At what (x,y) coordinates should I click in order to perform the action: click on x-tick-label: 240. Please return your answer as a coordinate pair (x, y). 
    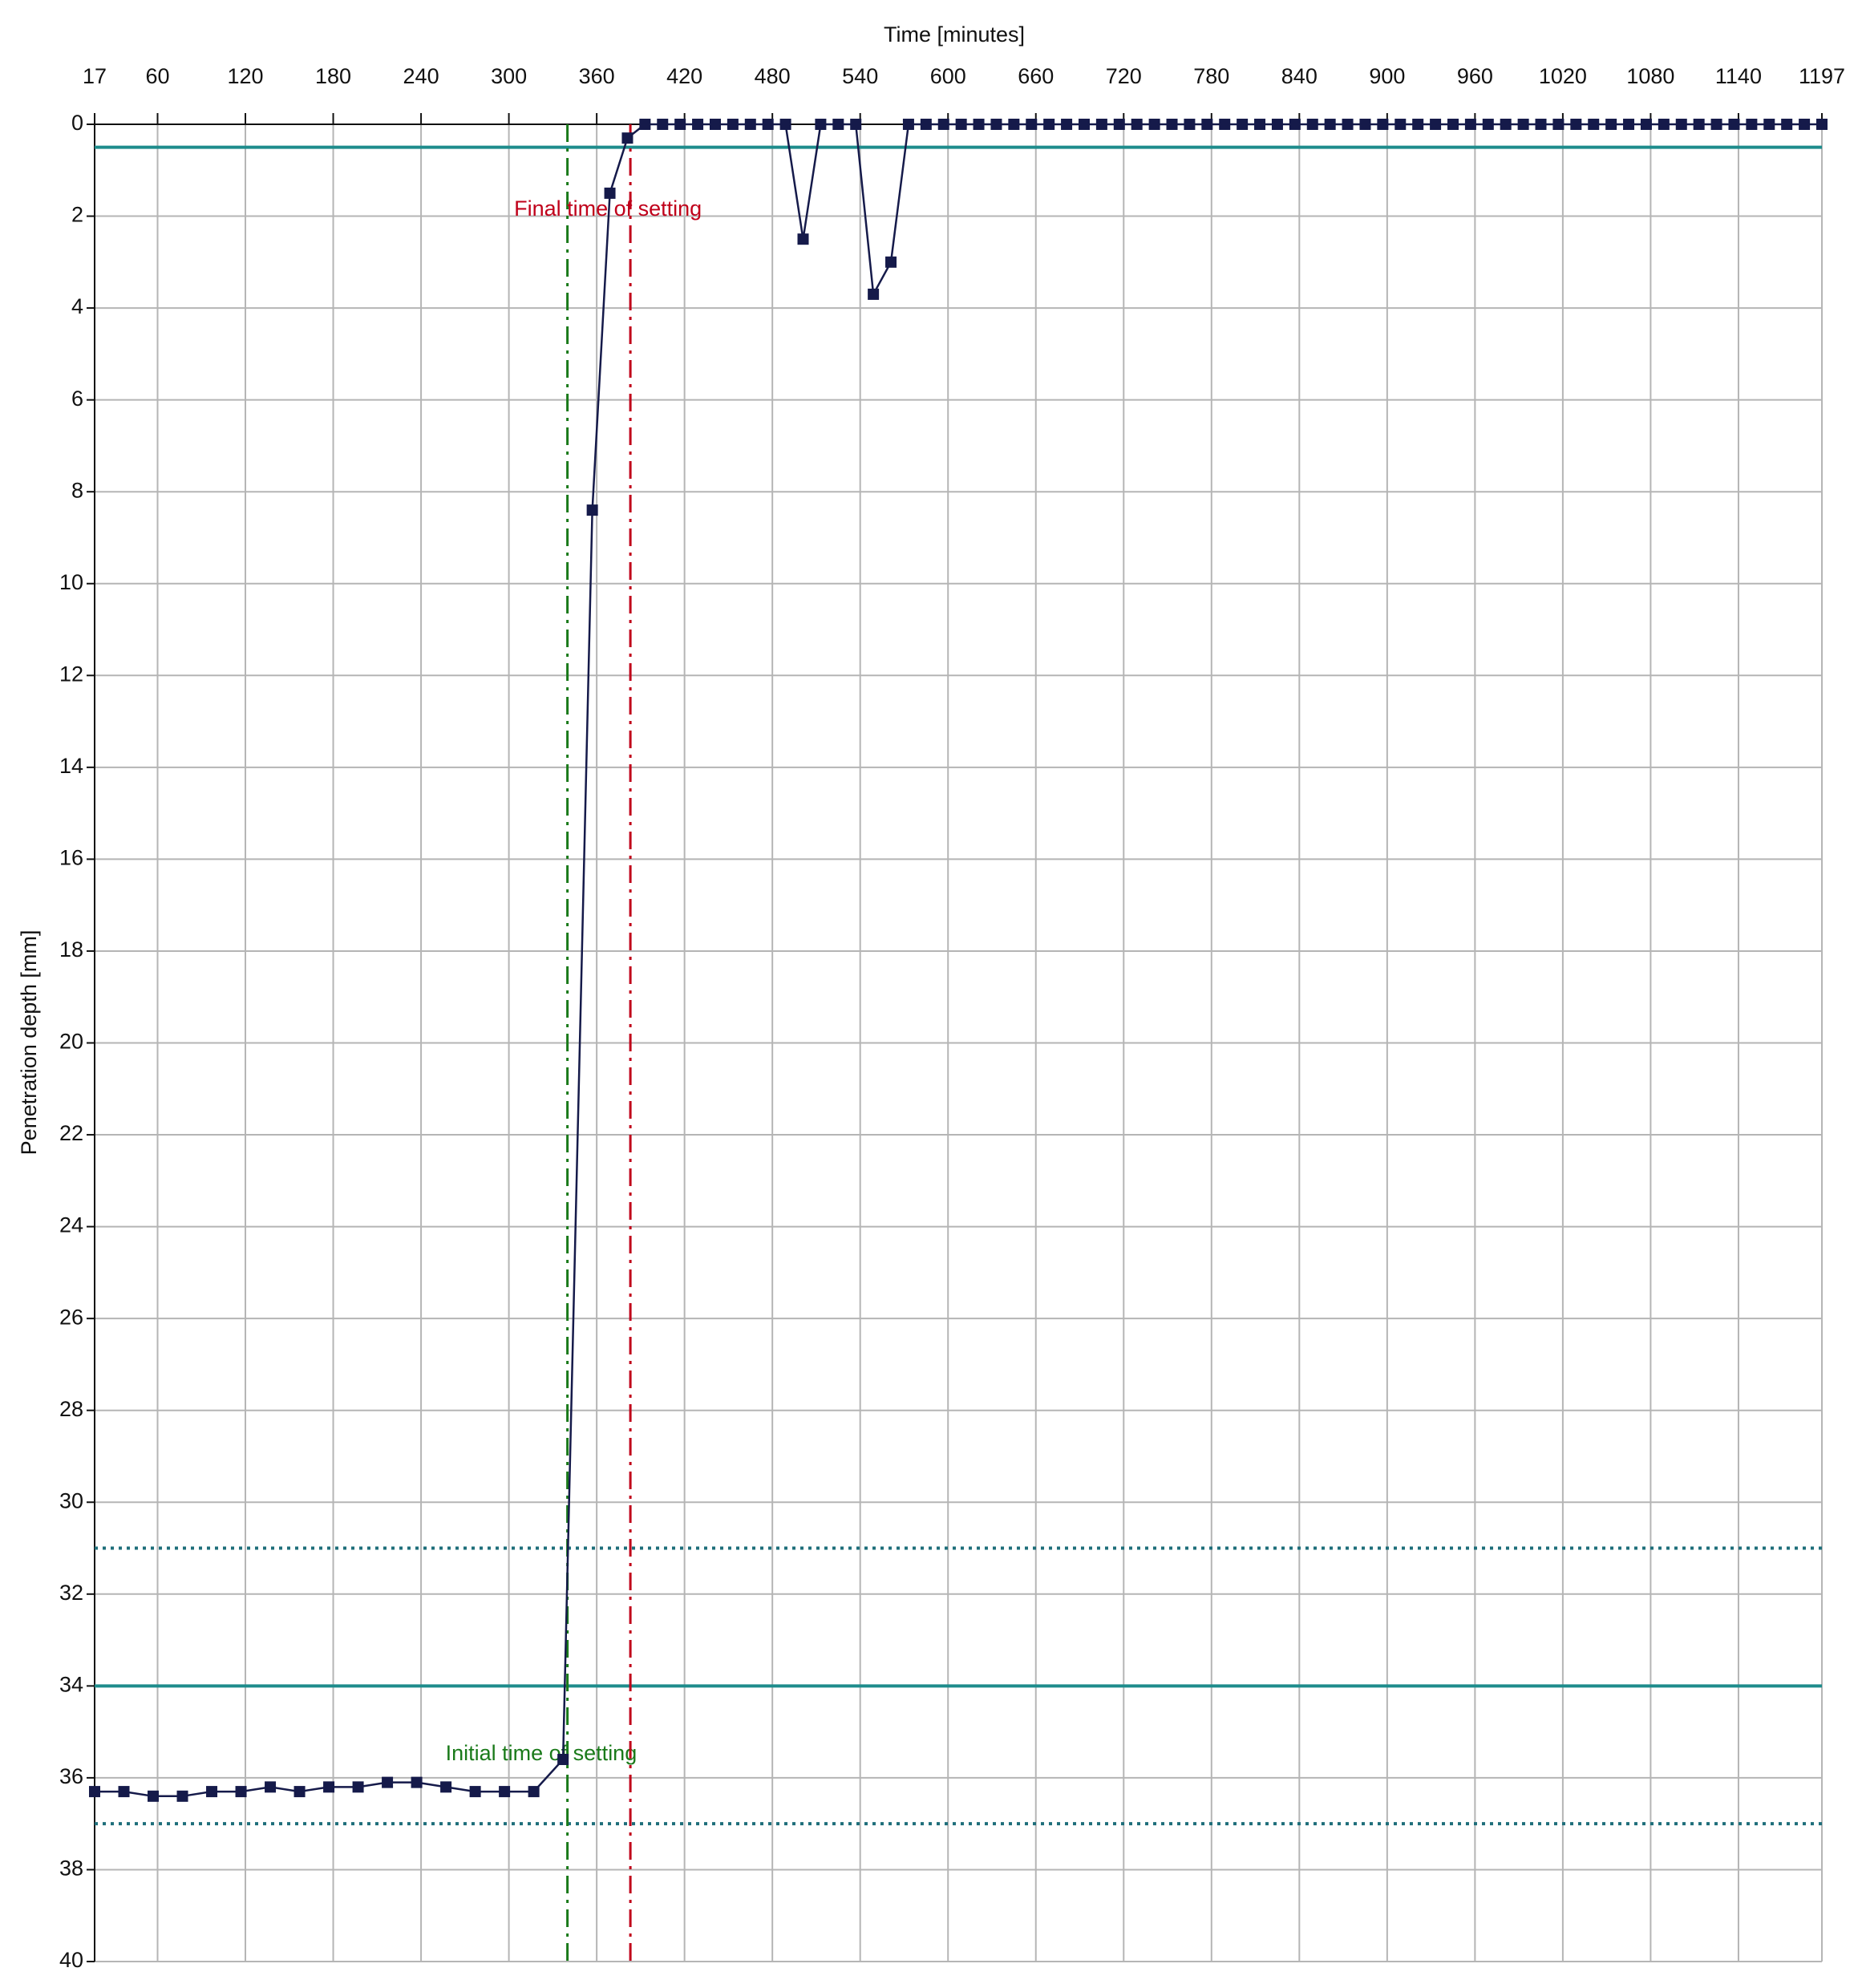
    Looking at the image, I should click on (421, 76).